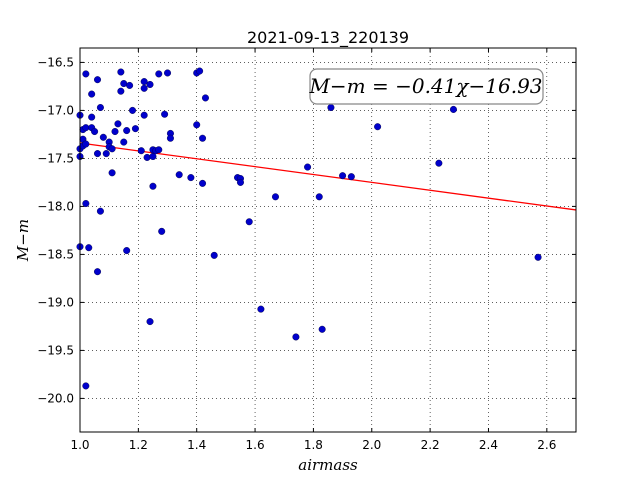 The height and width of the screenshot is (480, 640). I want to click on x-tick-label: 1.2, so click(138, 445).